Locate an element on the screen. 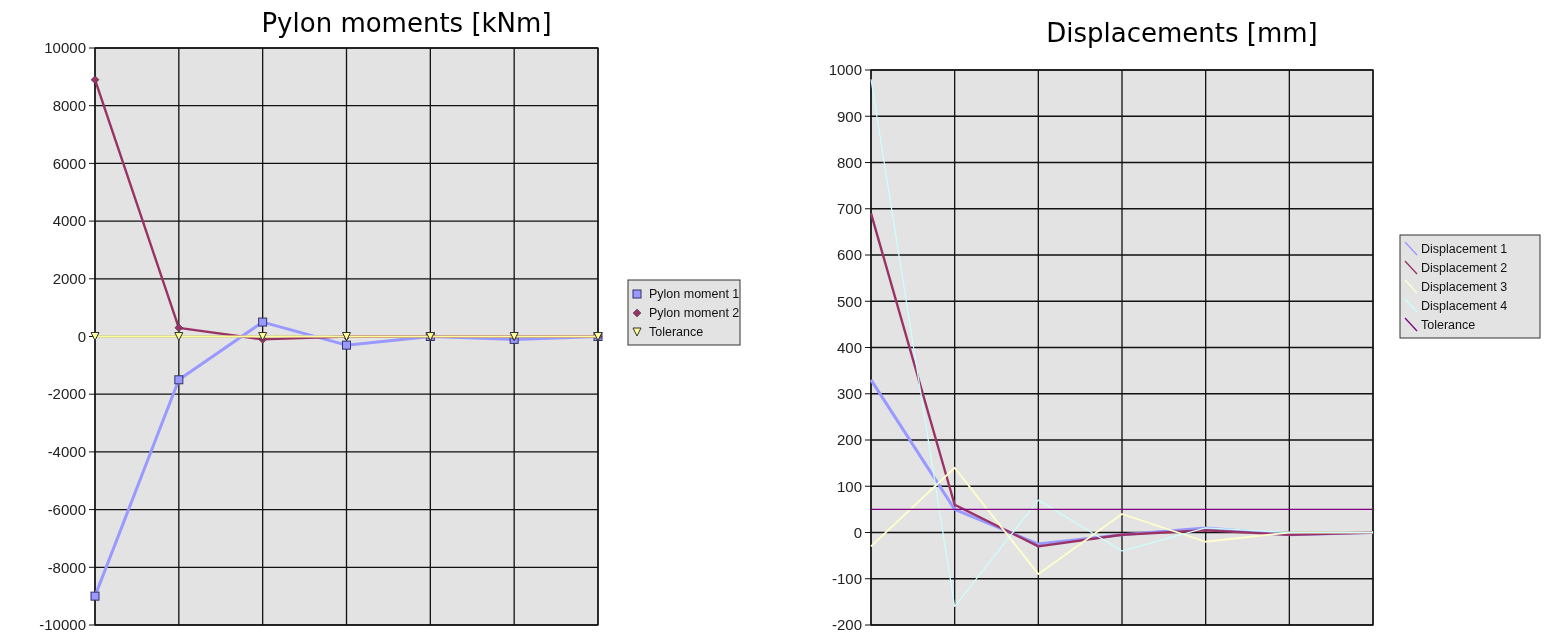 This screenshot has width=1553, height=642. y-tick-label: -2000 is located at coordinates (66, 394).